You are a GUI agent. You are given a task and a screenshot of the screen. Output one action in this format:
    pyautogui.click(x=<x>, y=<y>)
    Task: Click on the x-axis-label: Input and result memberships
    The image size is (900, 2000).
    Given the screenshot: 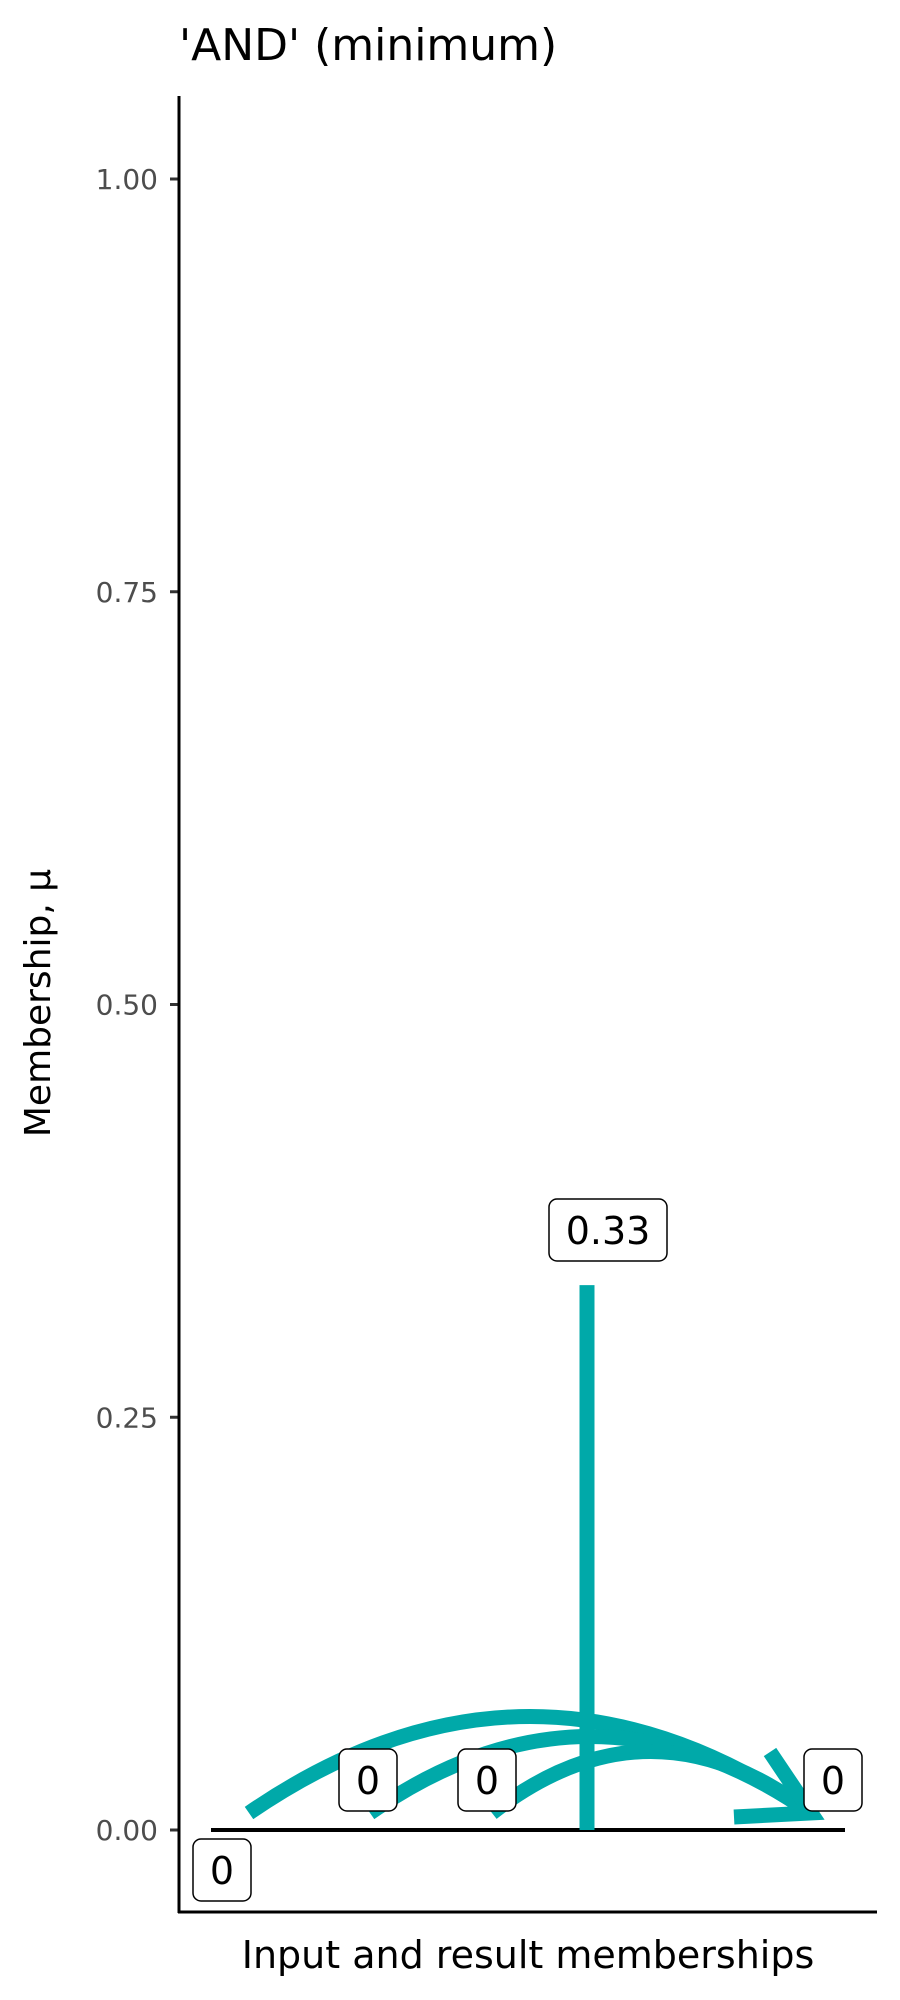 What is the action you would take?
    pyautogui.click(x=528, y=1955)
    